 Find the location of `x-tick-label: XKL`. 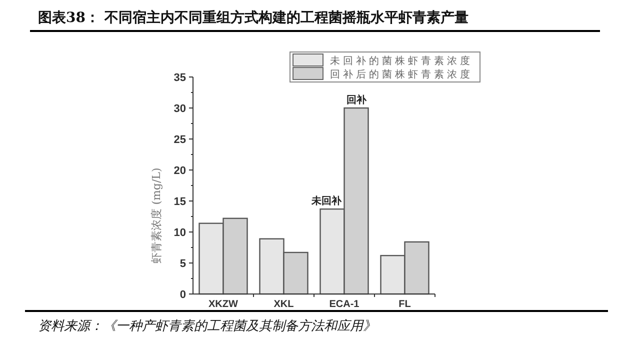

x-tick-label: XKL is located at coordinates (284, 304).